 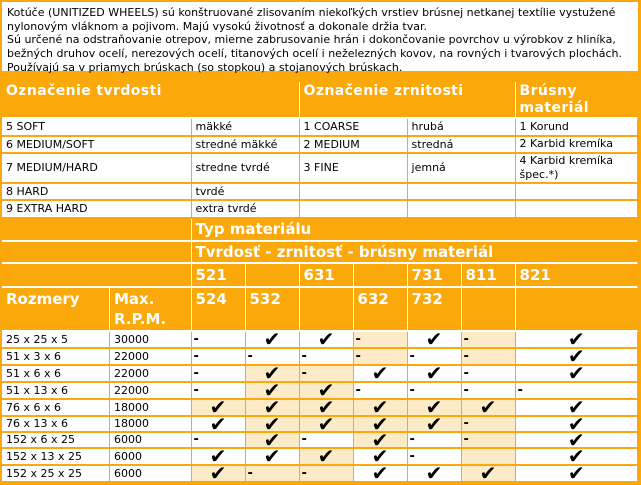 What do you see at coordinates (353, 192) in the screenshot?
I see `grit-code` at bounding box center [353, 192].